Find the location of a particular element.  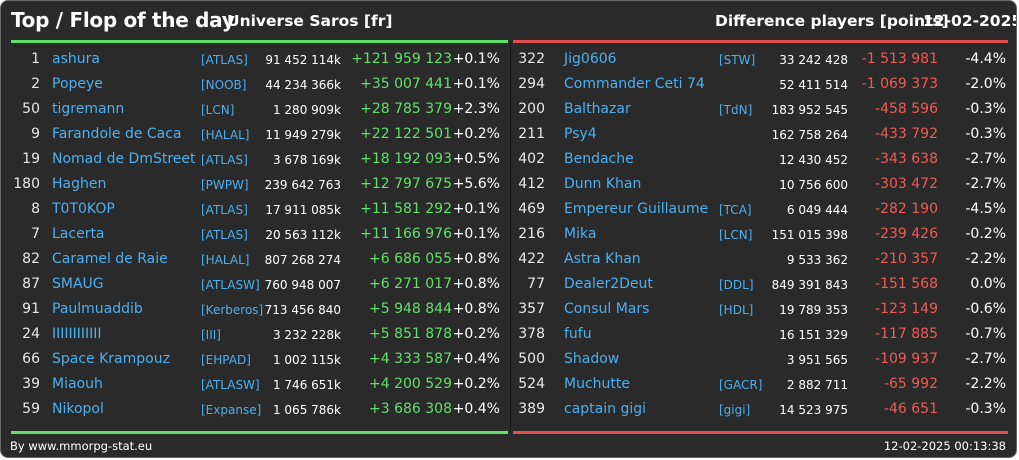

top-name: SMAUG is located at coordinates (78, 284).